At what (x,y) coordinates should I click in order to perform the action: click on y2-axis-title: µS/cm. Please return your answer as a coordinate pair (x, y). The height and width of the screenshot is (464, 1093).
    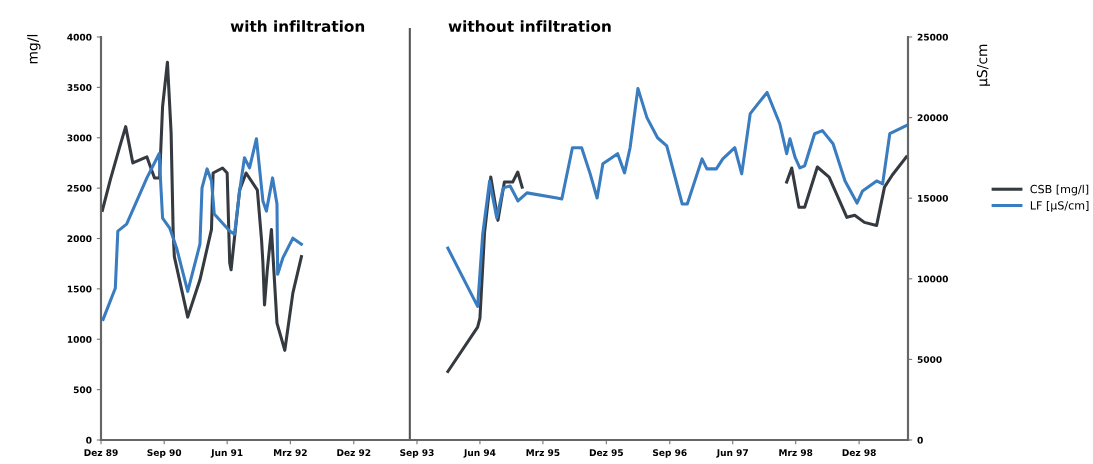
    Looking at the image, I should click on (983, 65).